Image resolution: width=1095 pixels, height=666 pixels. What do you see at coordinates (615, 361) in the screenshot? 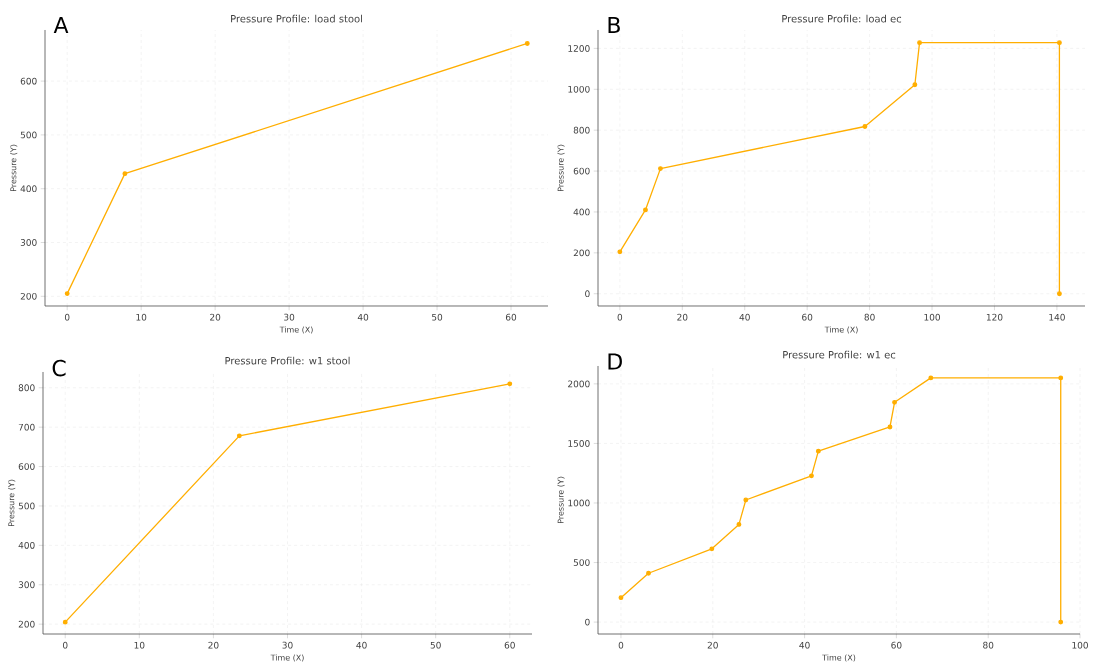
I see `annotation: D` at bounding box center [615, 361].